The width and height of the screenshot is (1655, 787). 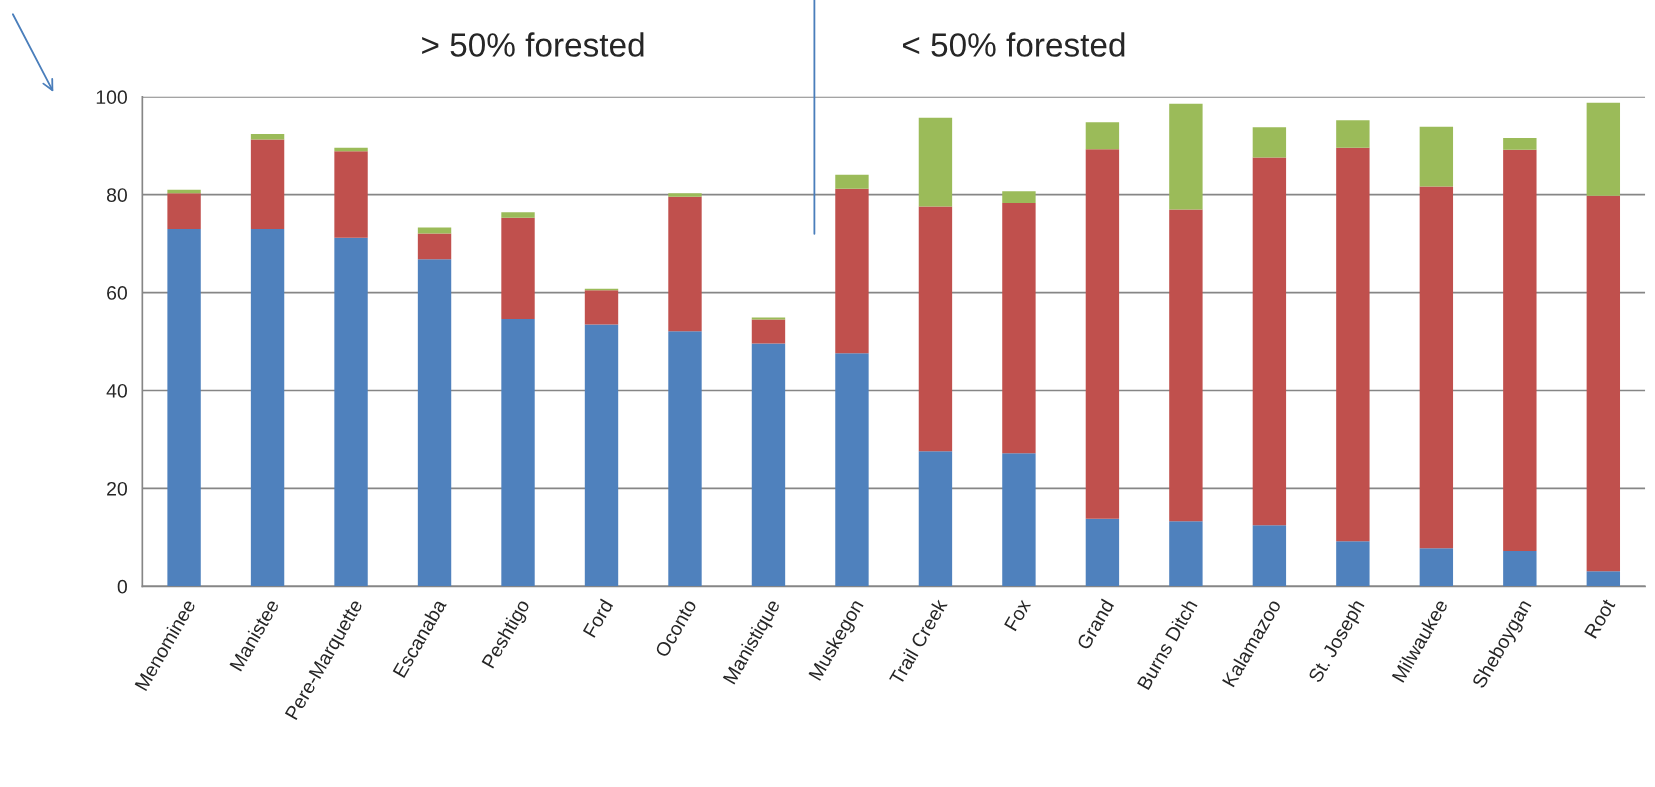 What do you see at coordinates (1018, 614) in the screenshot?
I see `x-tick-label: Fox` at bounding box center [1018, 614].